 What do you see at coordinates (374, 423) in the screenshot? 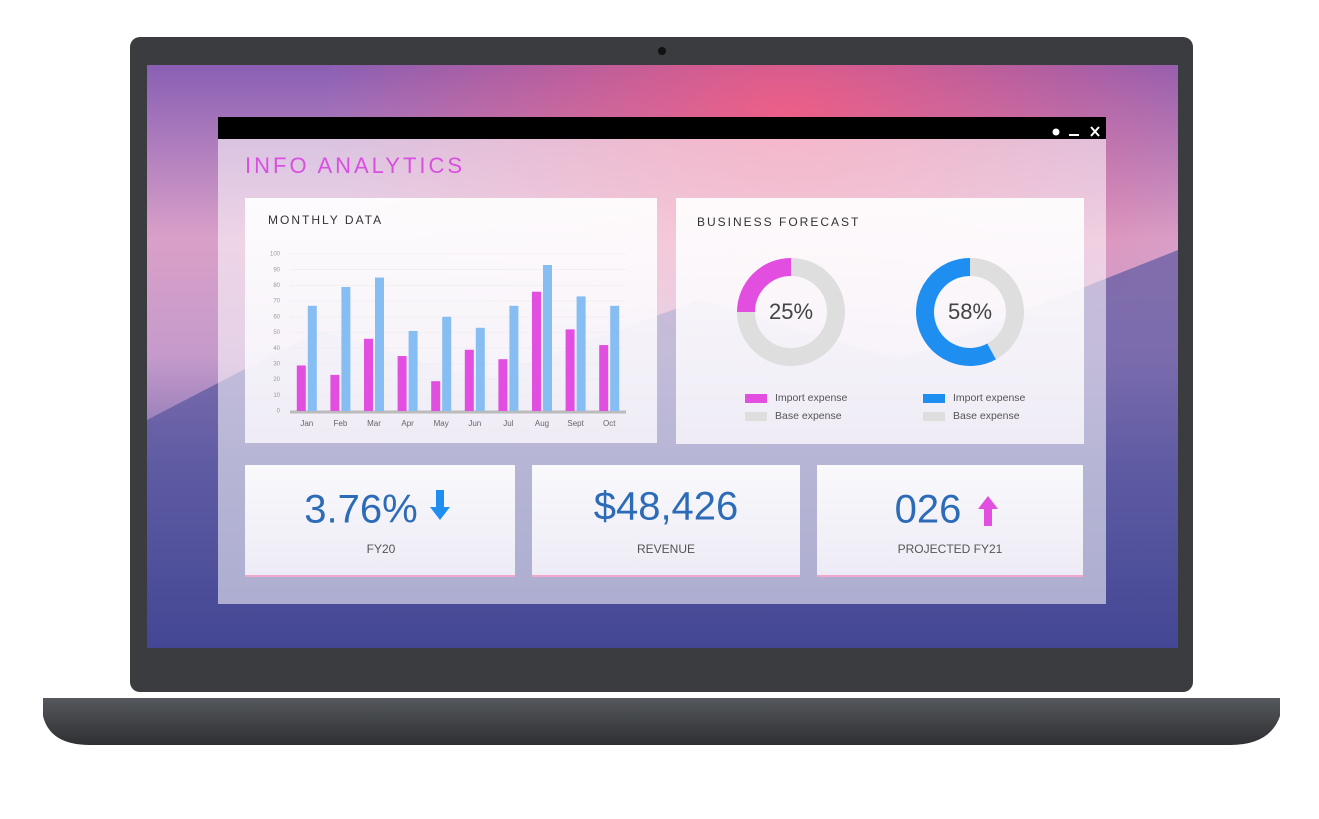
I see `x-tick-label: Mar` at bounding box center [374, 423].